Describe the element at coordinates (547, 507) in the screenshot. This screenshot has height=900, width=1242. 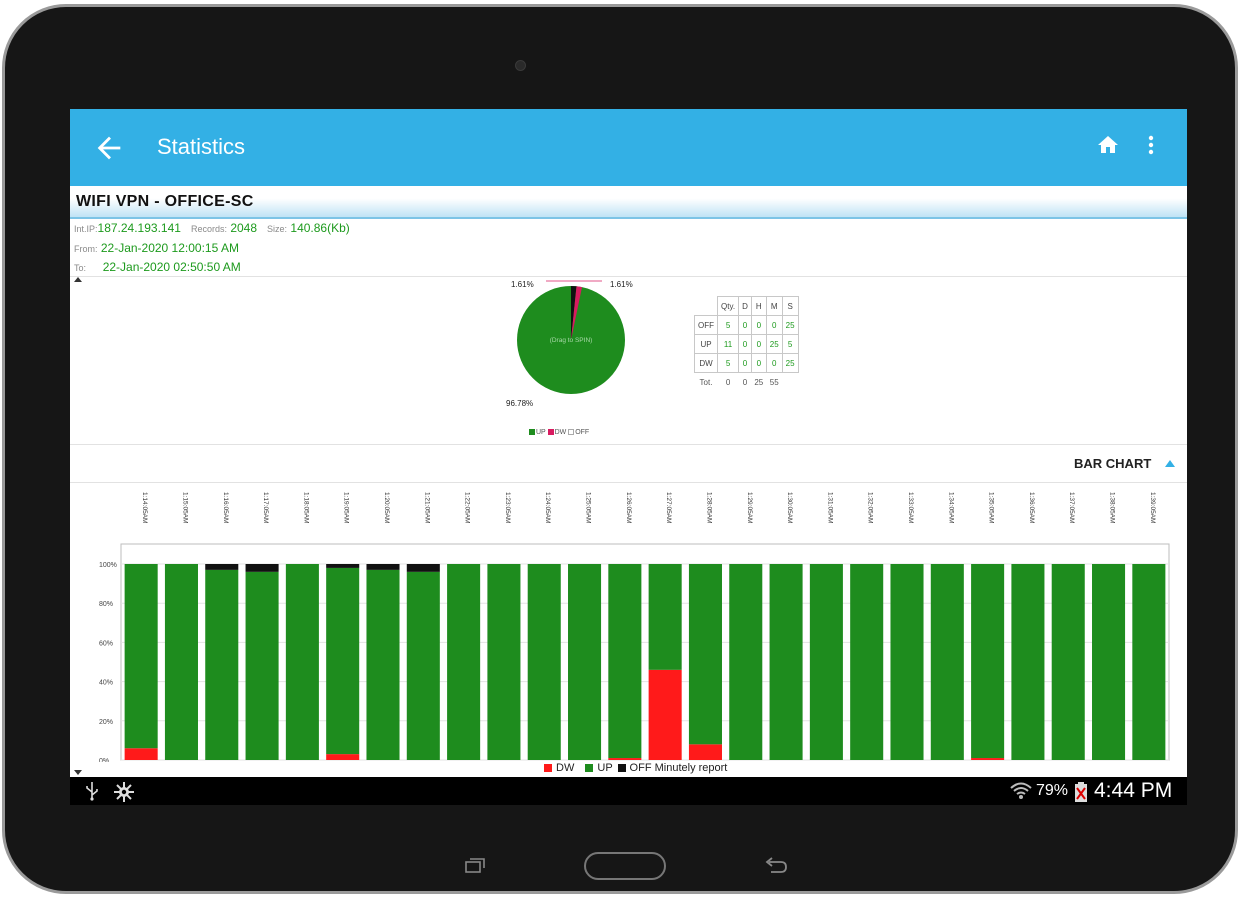
I see `x-tick-label: 1:24:05AM` at that location.